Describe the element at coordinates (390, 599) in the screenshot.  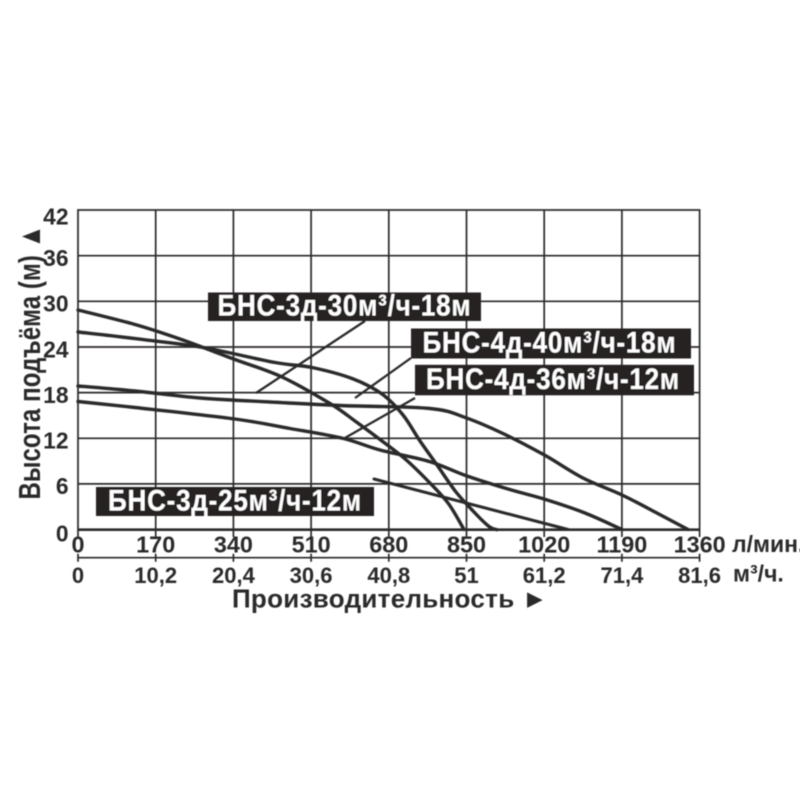
I see `svg-text: Производительность ►` at that location.